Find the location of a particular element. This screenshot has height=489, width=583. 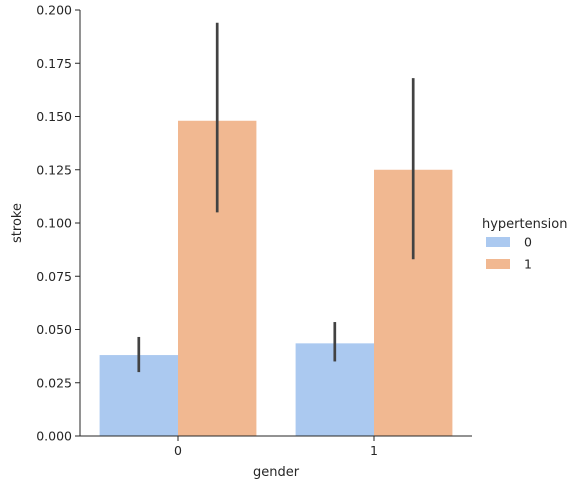

y-tick-label: 0.075 is located at coordinates (54, 276).